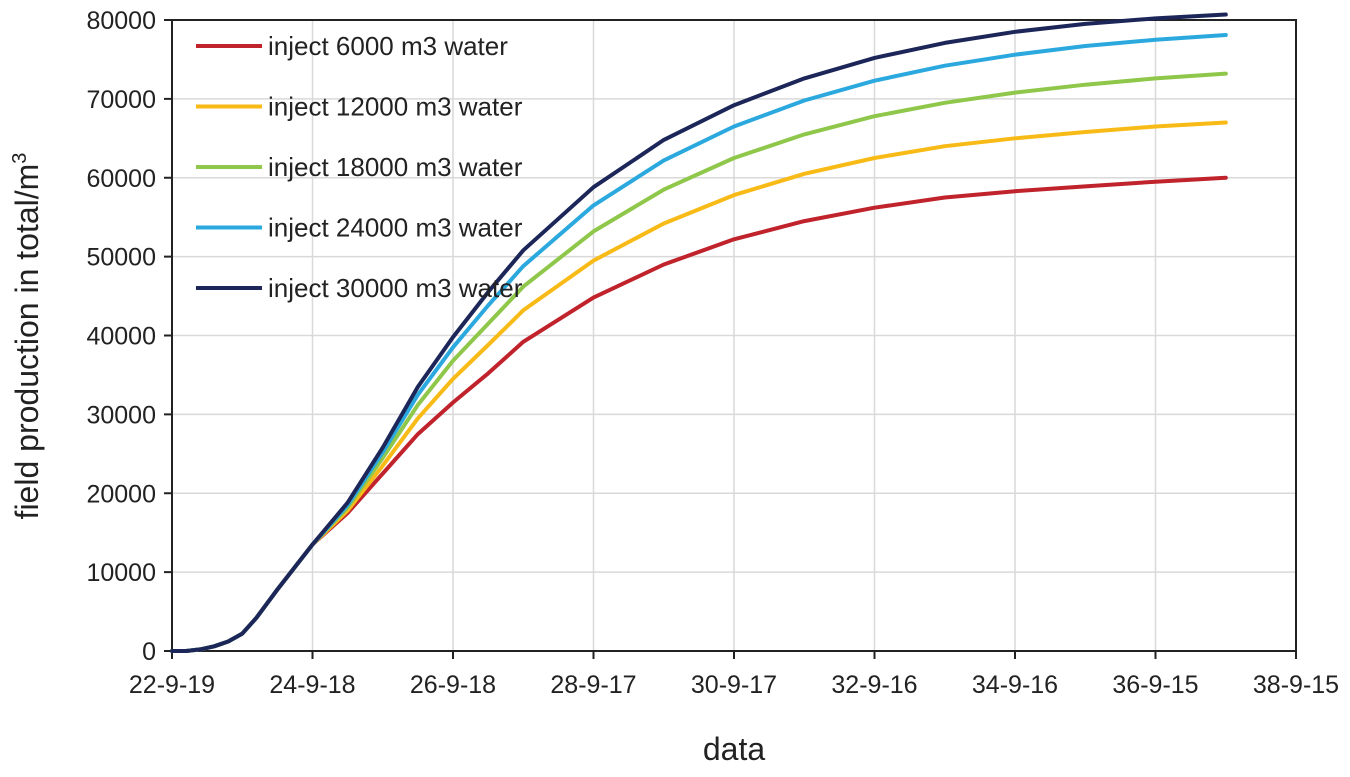  Describe the element at coordinates (172, 685) in the screenshot. I see `x-tick-label: 22-9-19` at that location.